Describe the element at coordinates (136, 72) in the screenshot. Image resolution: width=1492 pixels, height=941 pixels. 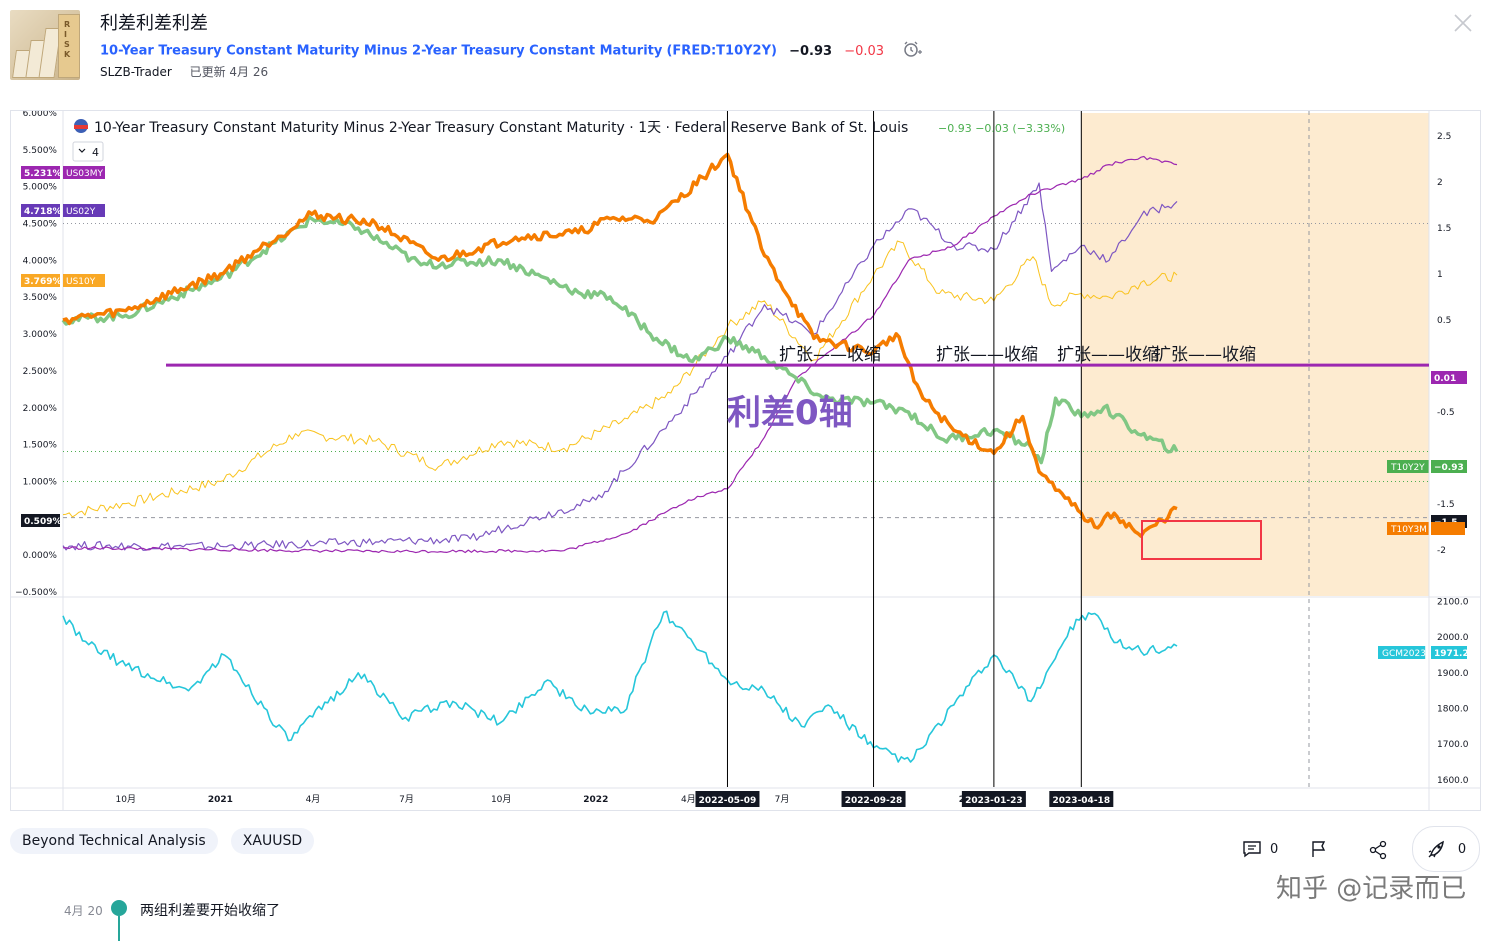
I see `author-name: SLZB-Trader` at that location.